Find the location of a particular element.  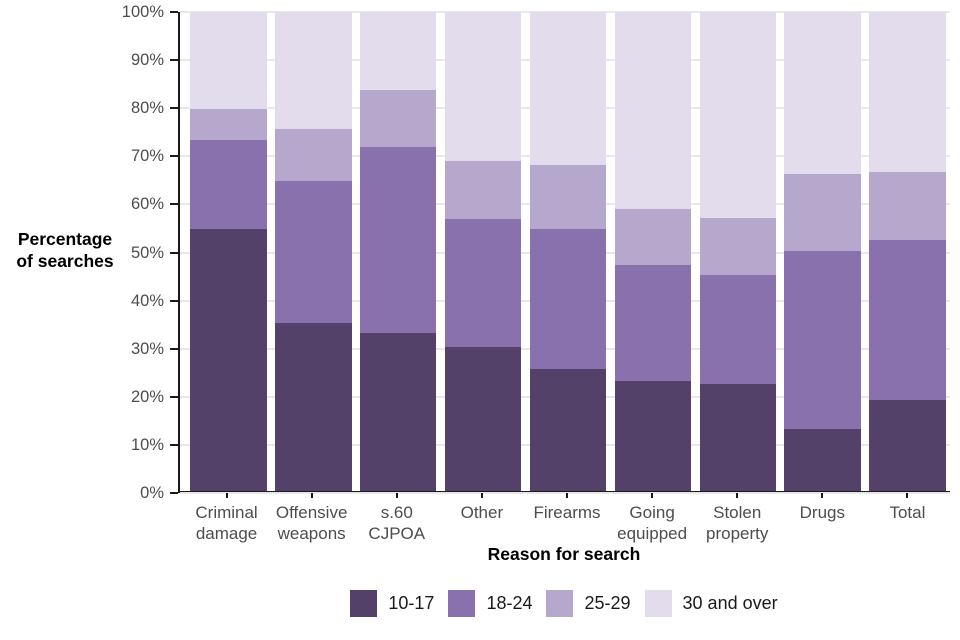

bar-column-drugs is located at coordinates (822, 251).